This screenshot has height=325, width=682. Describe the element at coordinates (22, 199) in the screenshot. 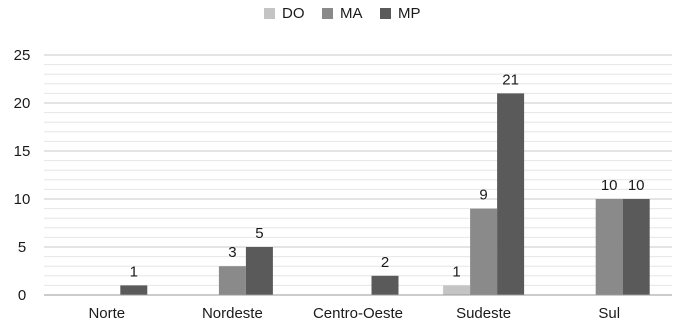

I see `y-tick-label: 10` at that location.